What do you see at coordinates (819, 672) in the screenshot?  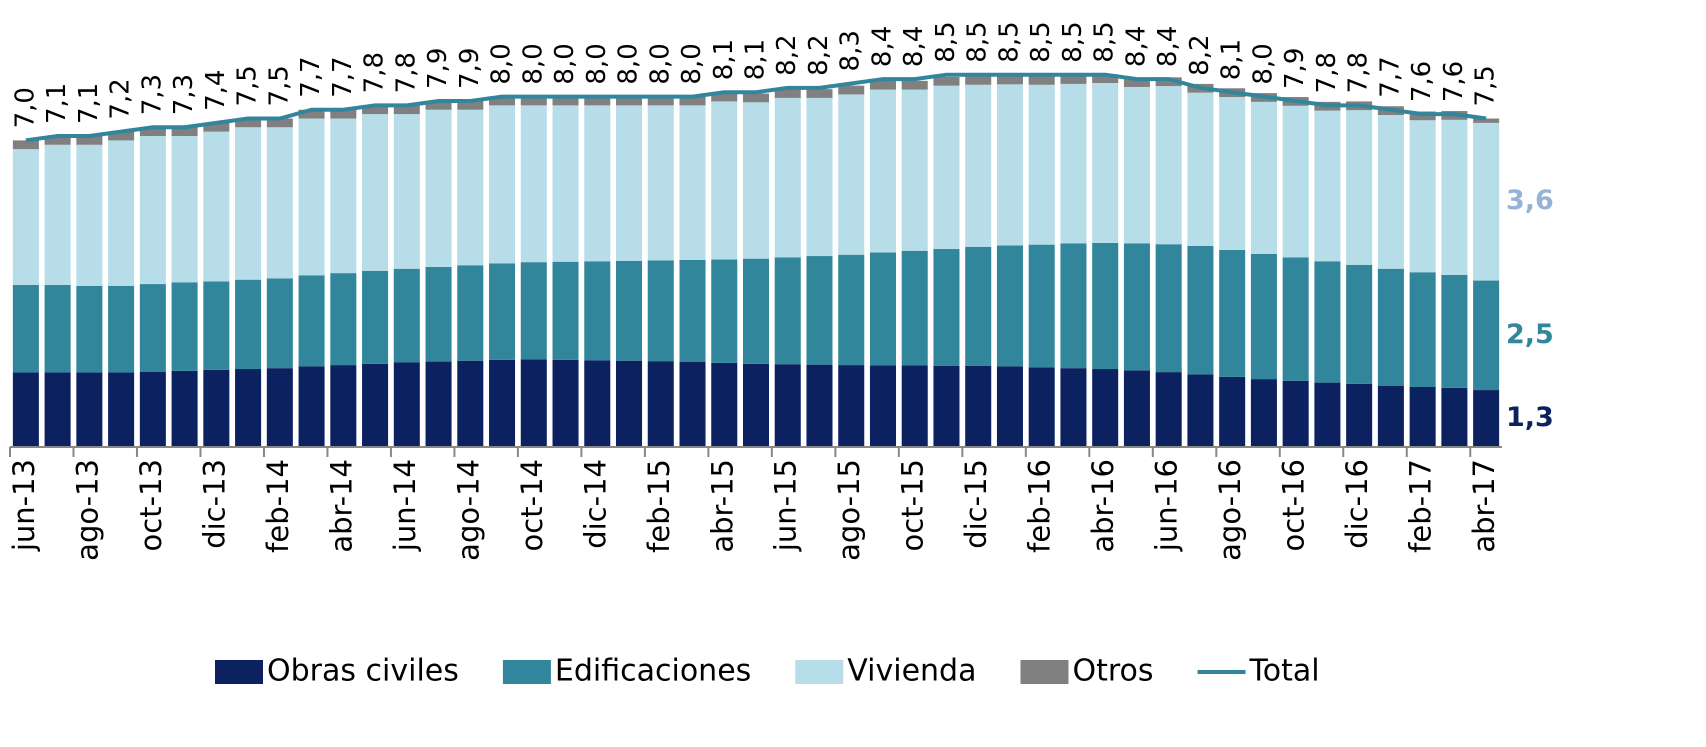 I see `legend-swatch` at bounding box center [819, 672].